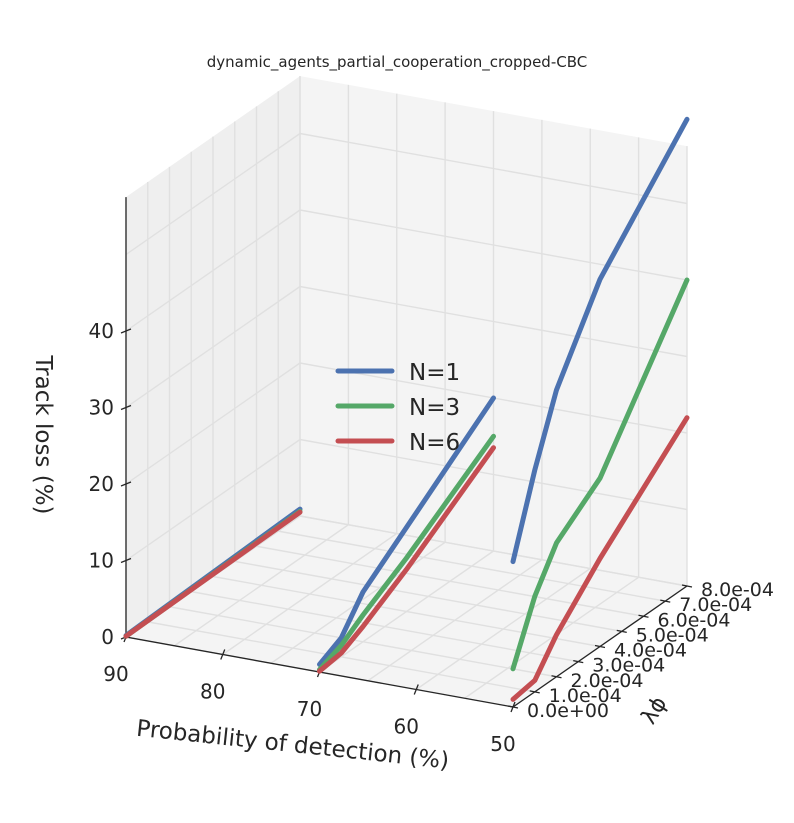 This screenshot has width=794, height=823. I want to click on y-tick-label: 4.0e-04, so click(650, 651).